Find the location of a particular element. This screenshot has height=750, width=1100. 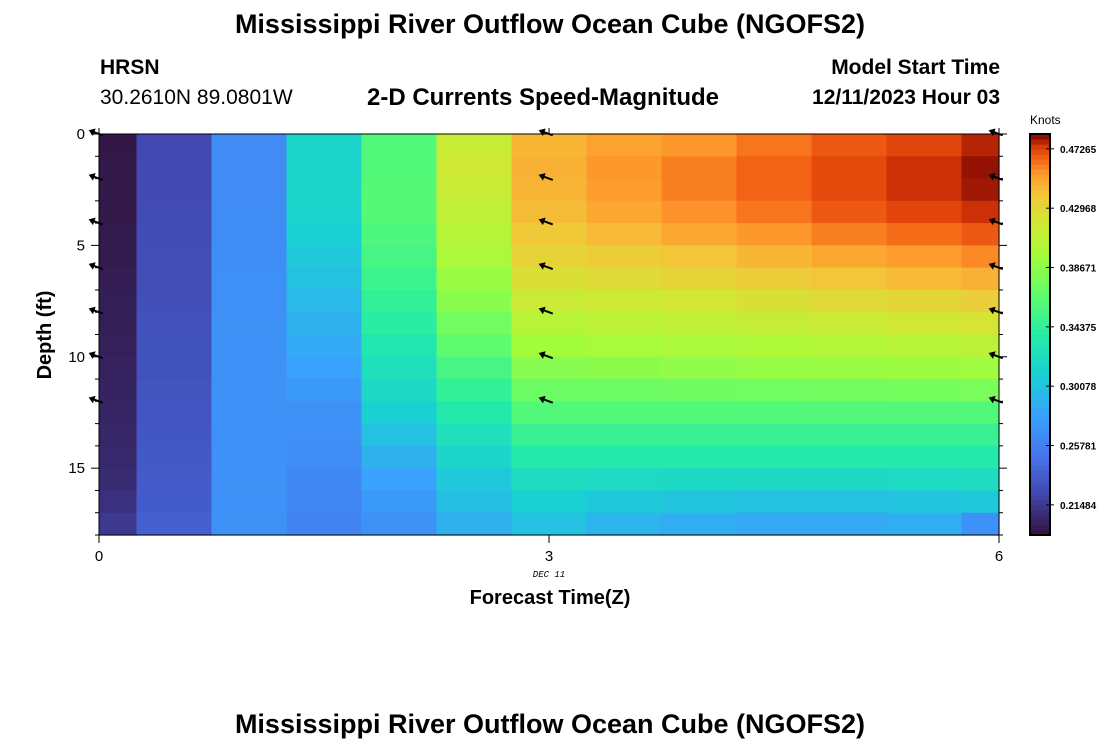

x-tick-label: 0 is located at coordinates (99, 556).